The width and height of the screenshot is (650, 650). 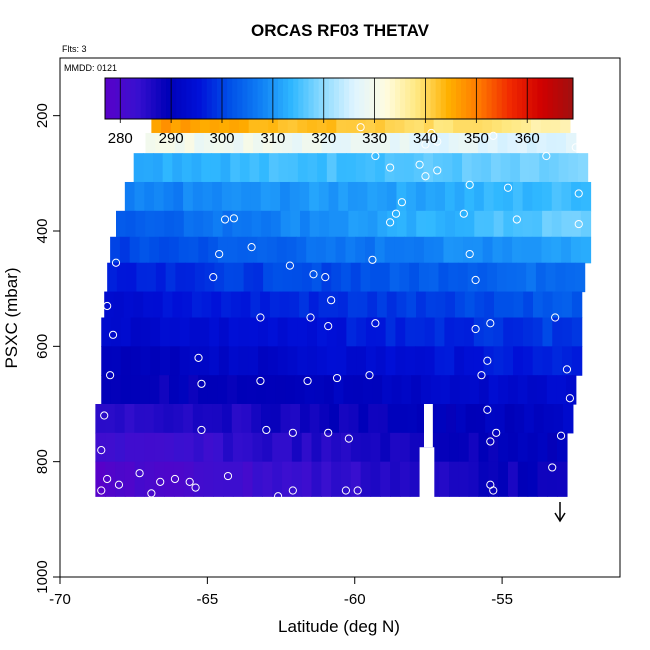 I want to click on colorbar-tick-label: 310, so click(x=272, y=138).